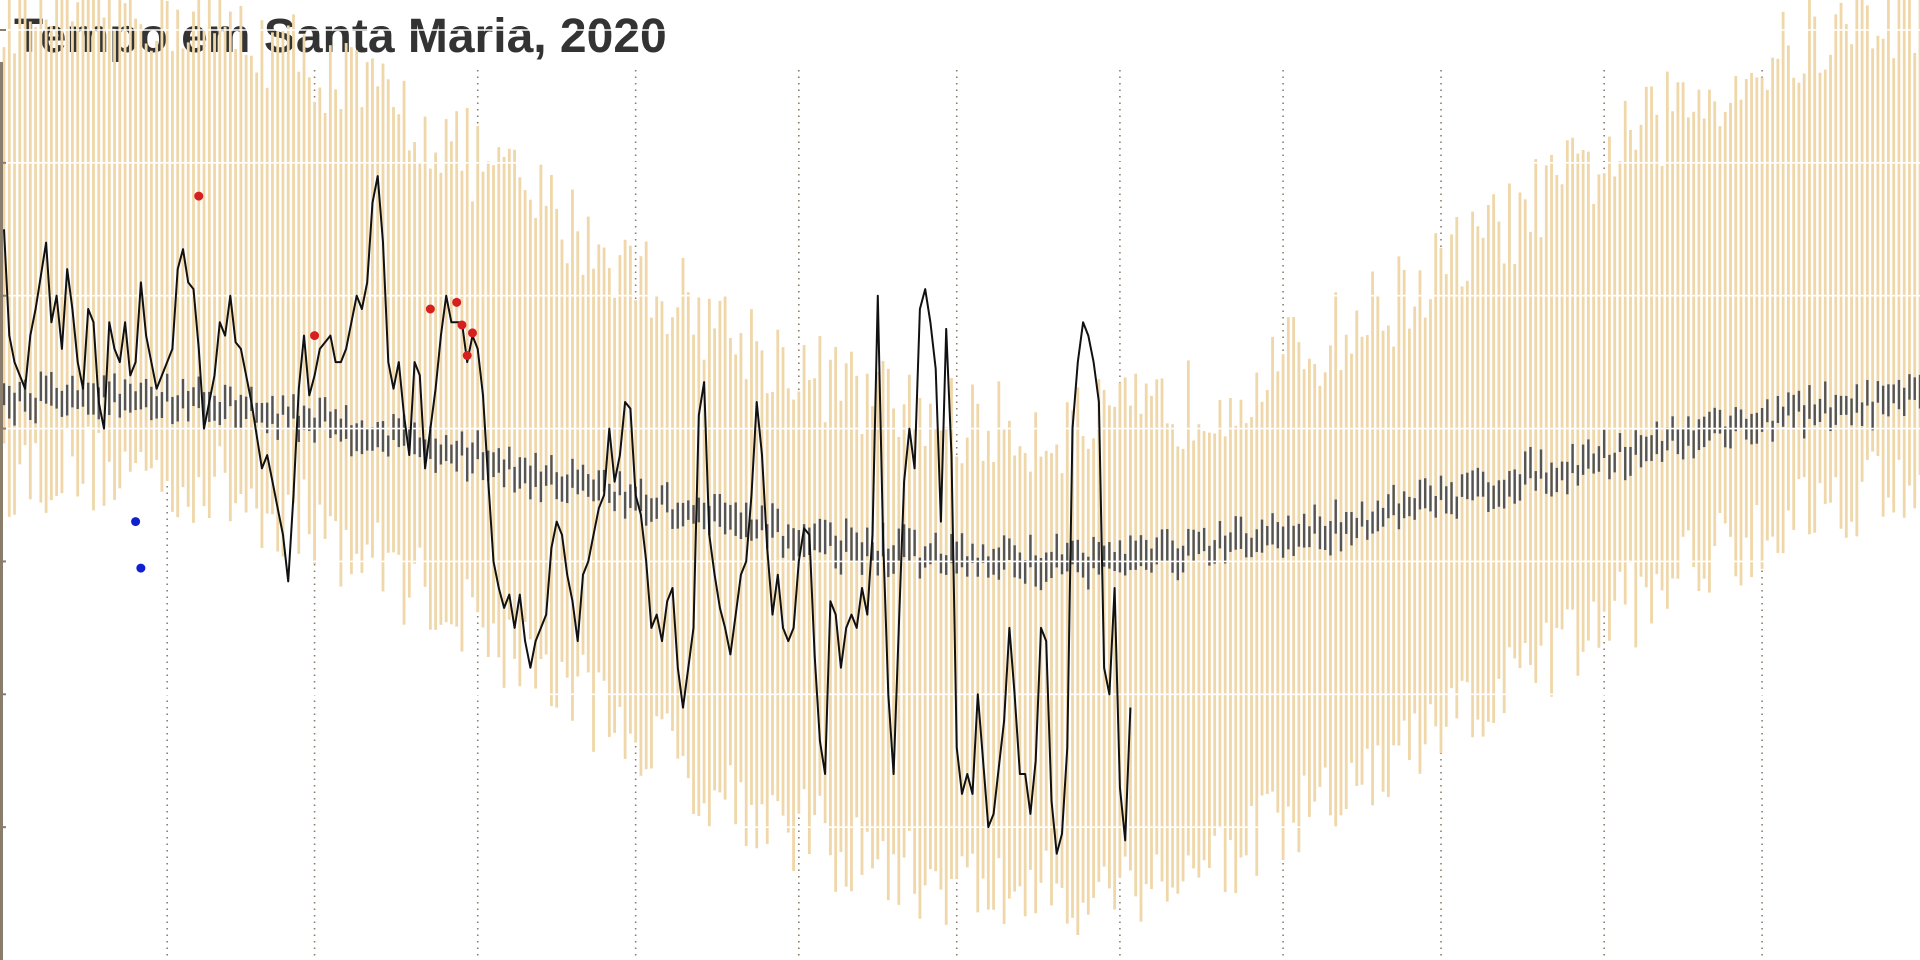 This screenshot has height=960, width=1920. I want to click on record-high-point, so click(315, 336).